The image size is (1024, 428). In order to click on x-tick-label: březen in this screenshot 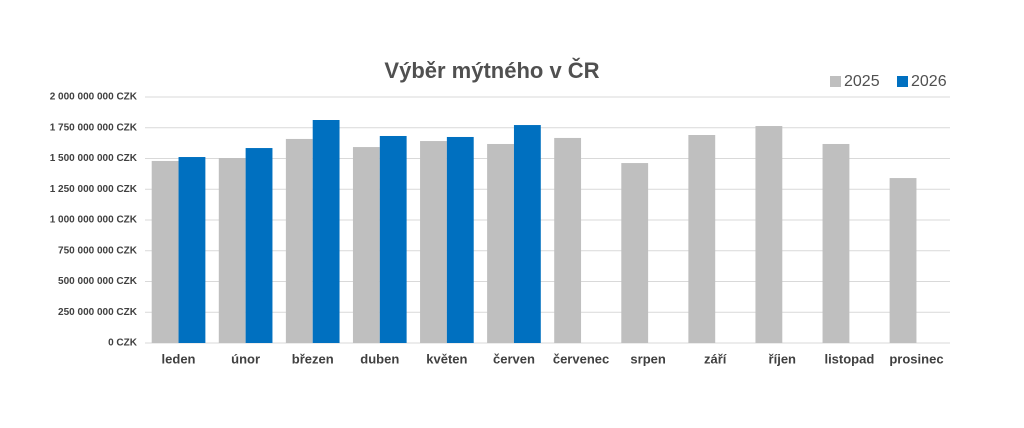, I will do `click(313, 358)`.